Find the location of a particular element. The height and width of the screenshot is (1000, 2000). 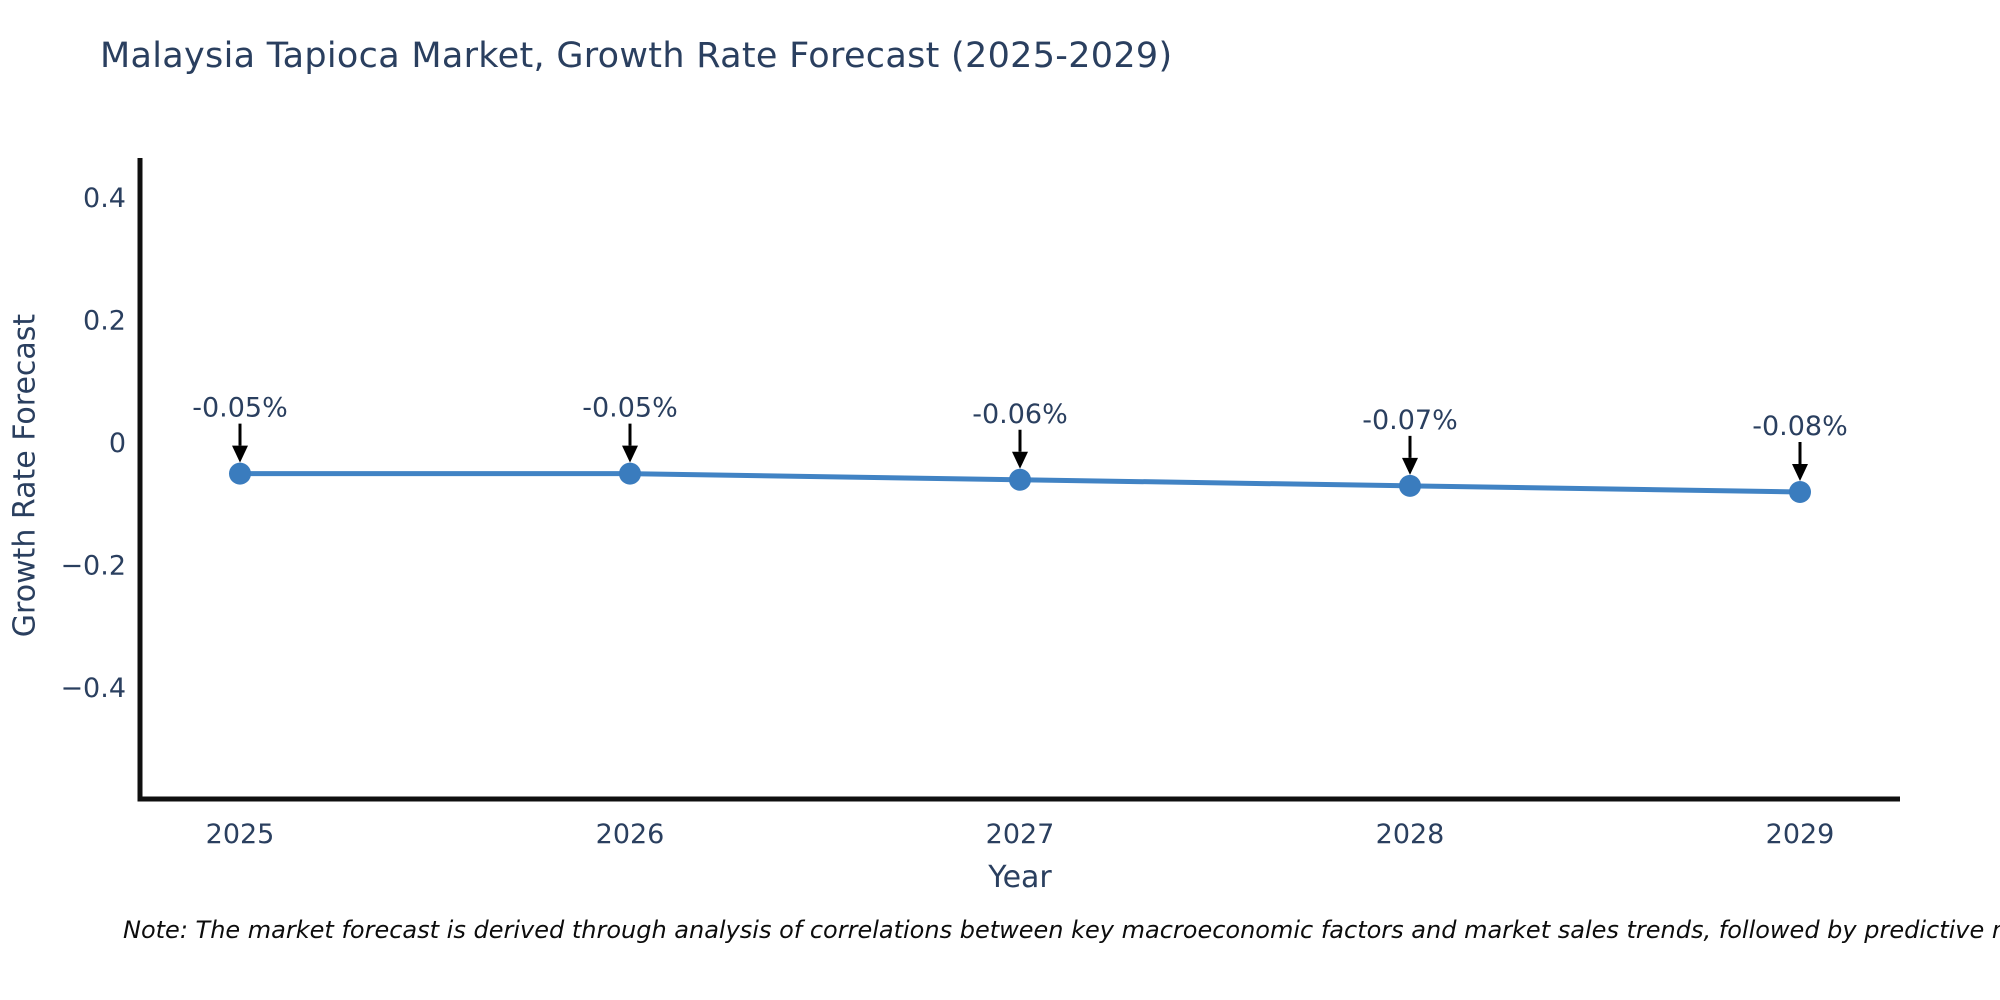

annotation-label: -0.06% is located at coordinates (1020, 414).